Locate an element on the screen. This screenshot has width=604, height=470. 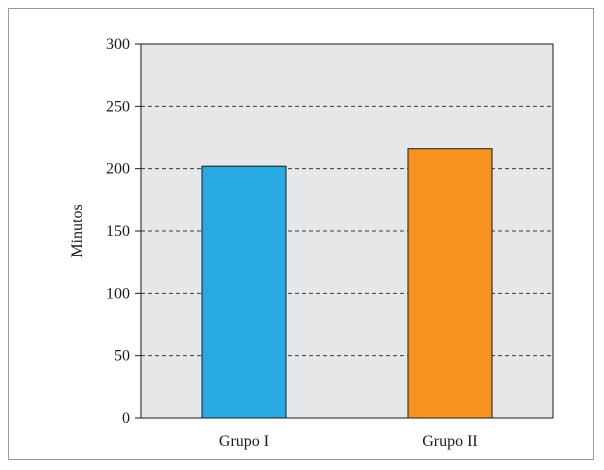
y-axis-label: Minutos is located at coordinates (77, 230).